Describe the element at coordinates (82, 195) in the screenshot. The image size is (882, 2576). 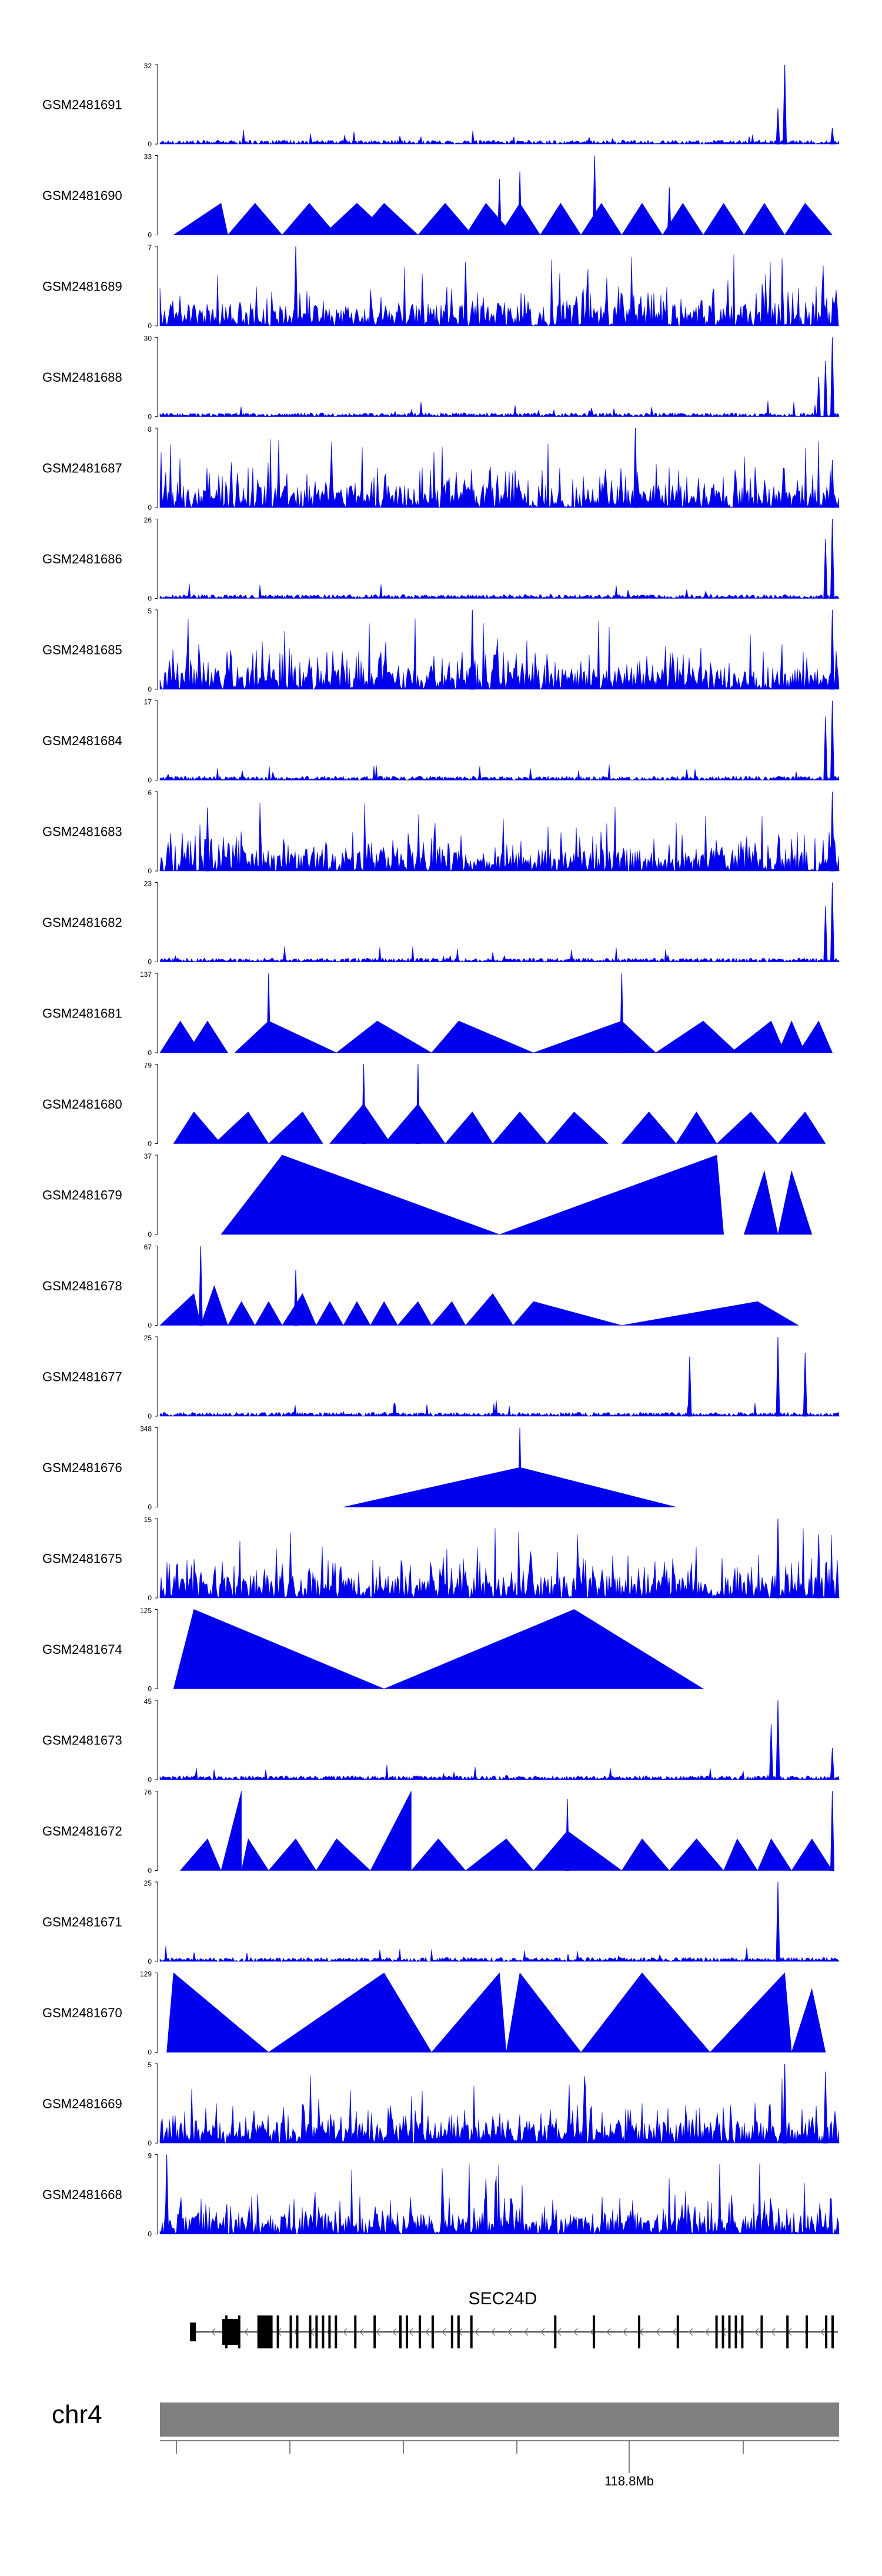
I see `track-label: GSM2481690` at that location.